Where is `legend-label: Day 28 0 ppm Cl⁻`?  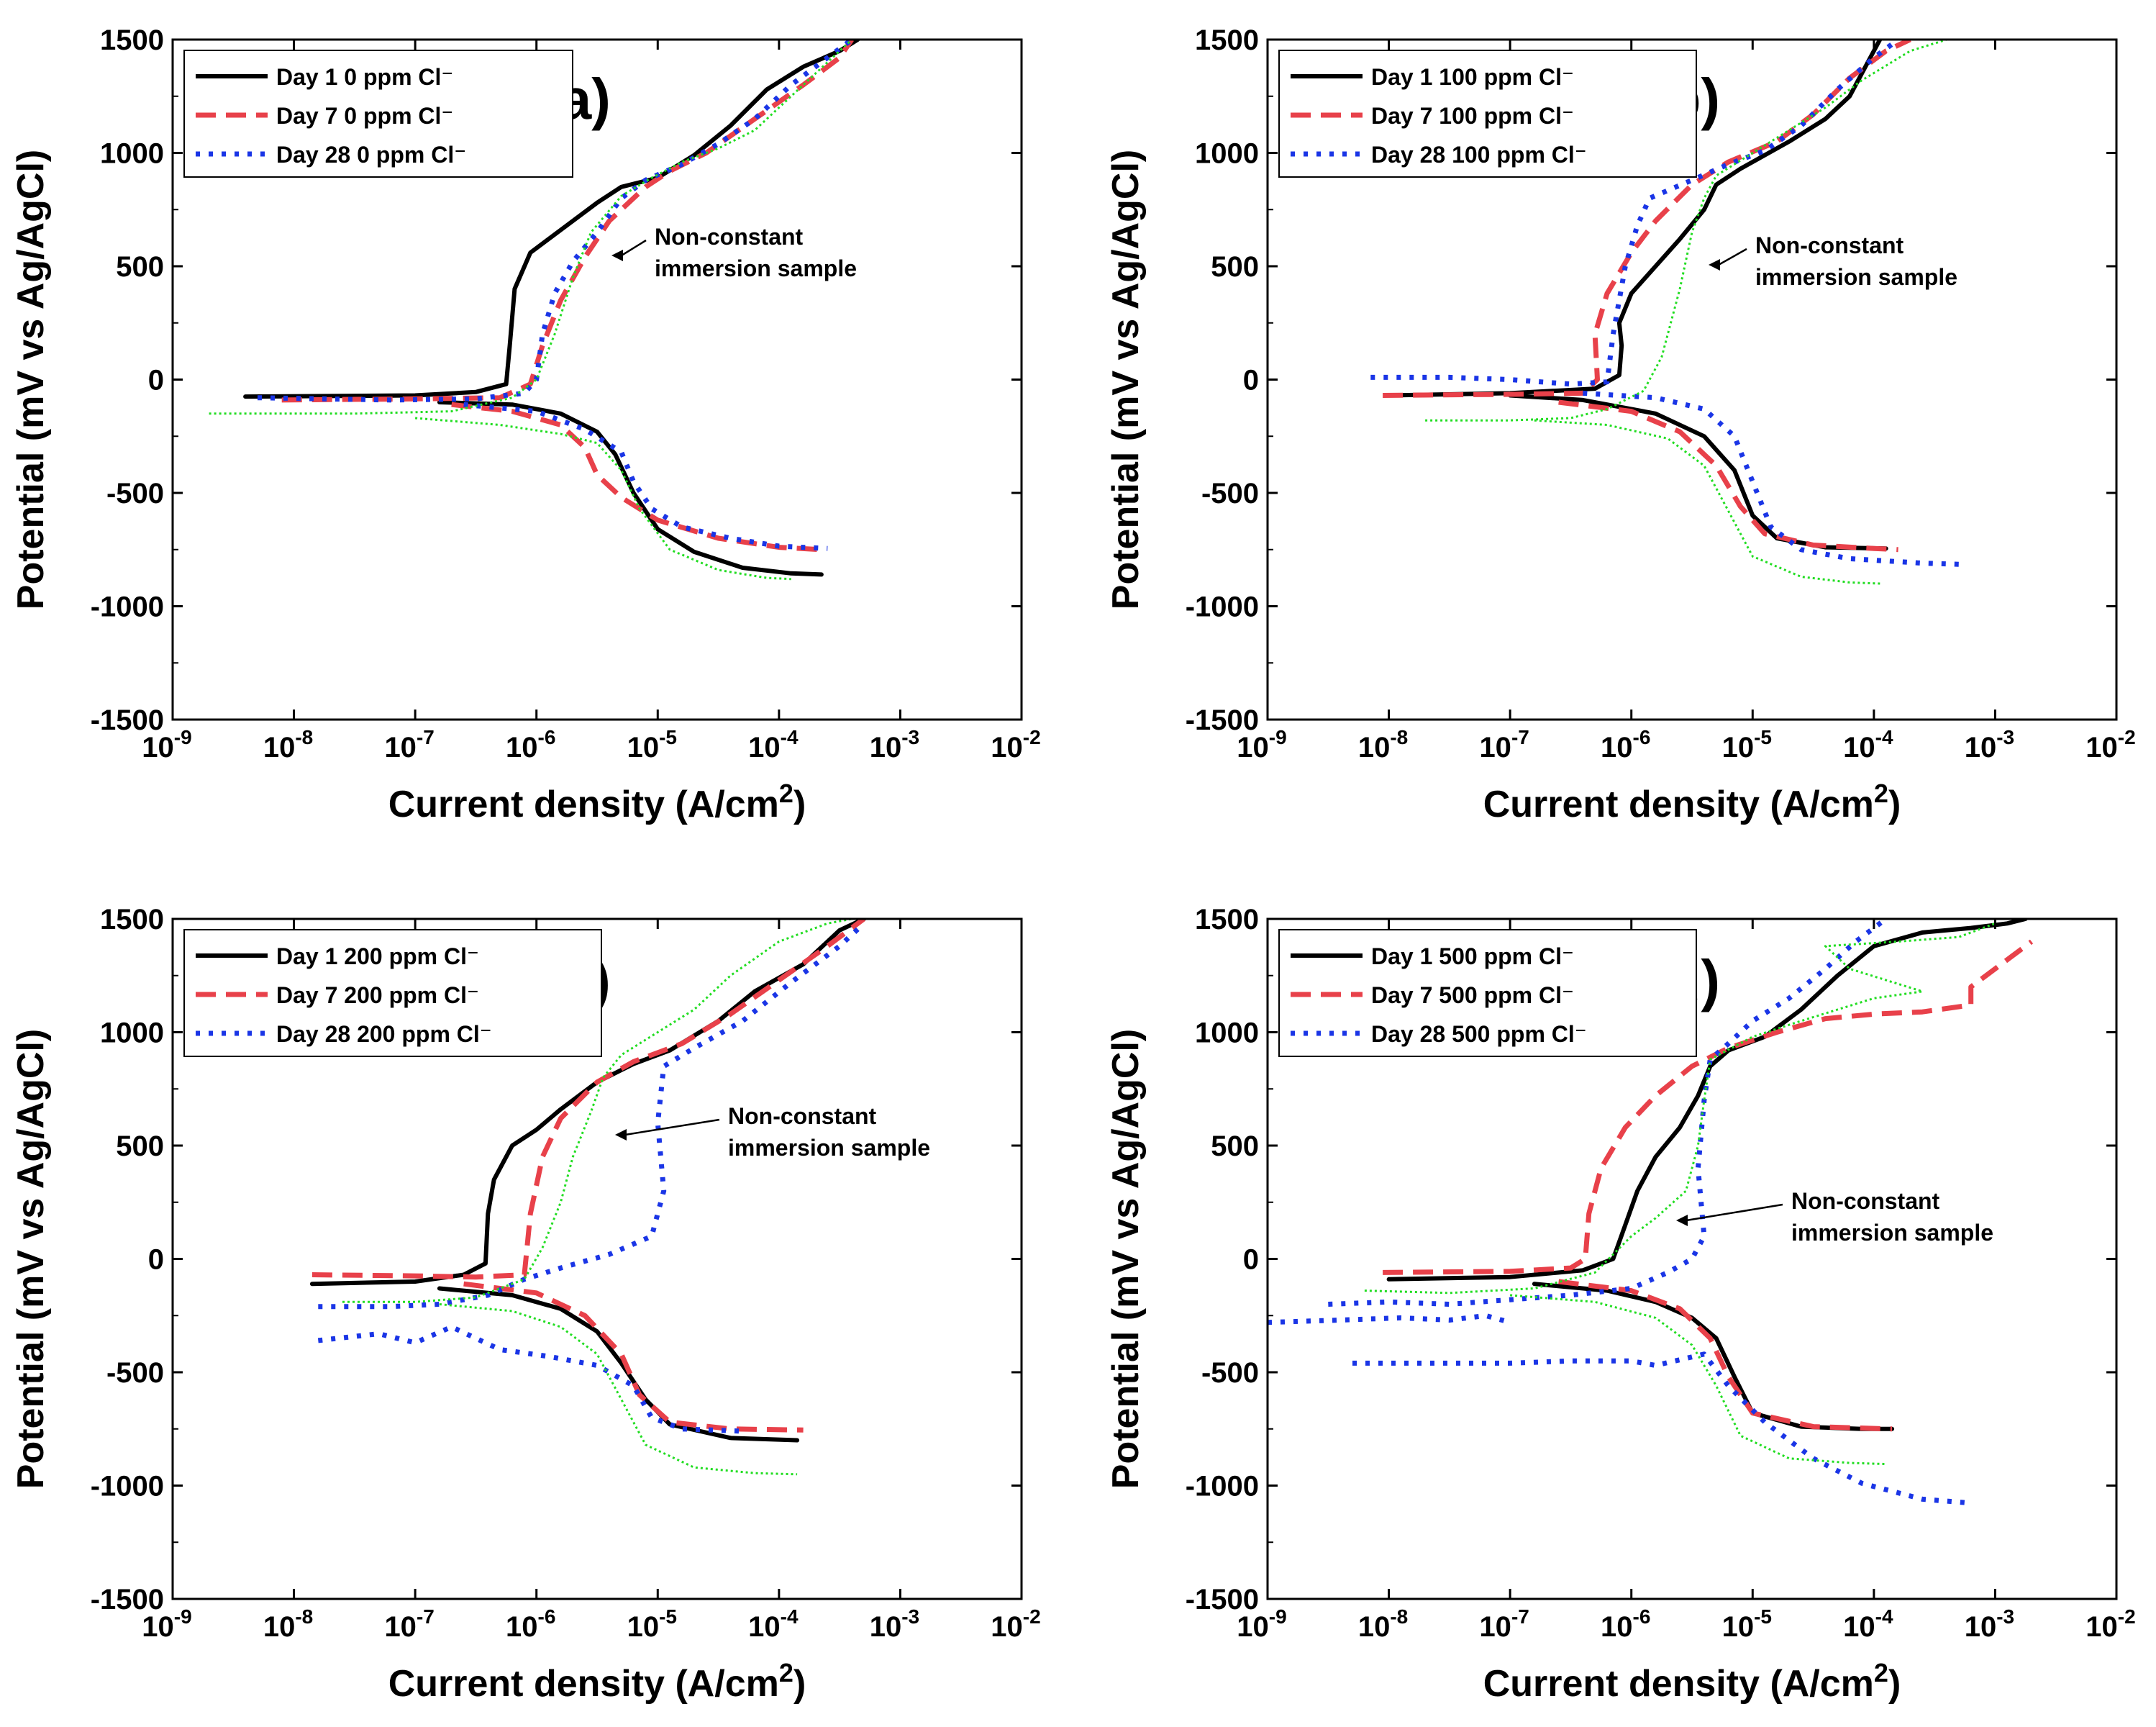 legend-label: Day 28 0 ppm Cl⁻ is located at coordinates (371, 155).